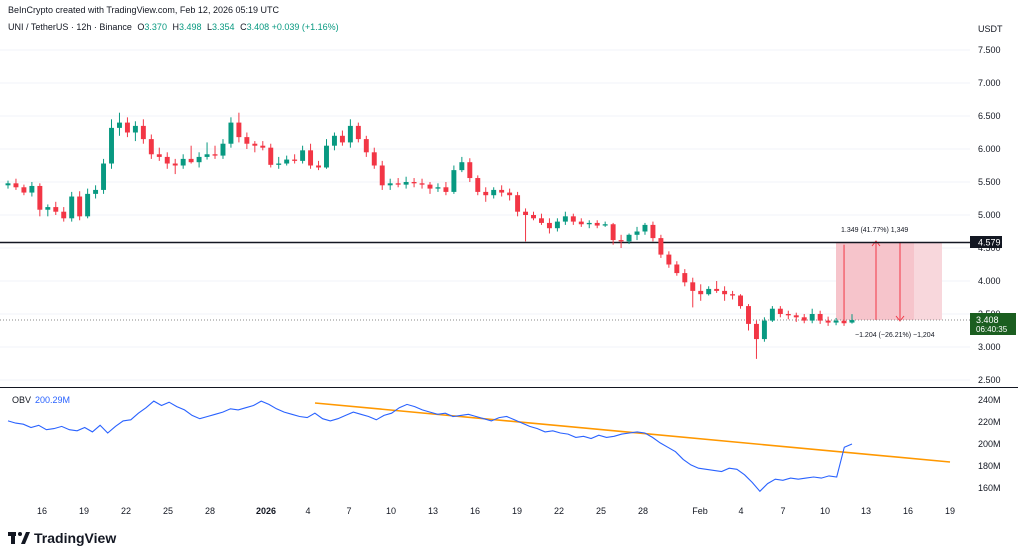 This screenshot has height=558, width=1024. I want to click on last-price-tag, so click(993, 324).